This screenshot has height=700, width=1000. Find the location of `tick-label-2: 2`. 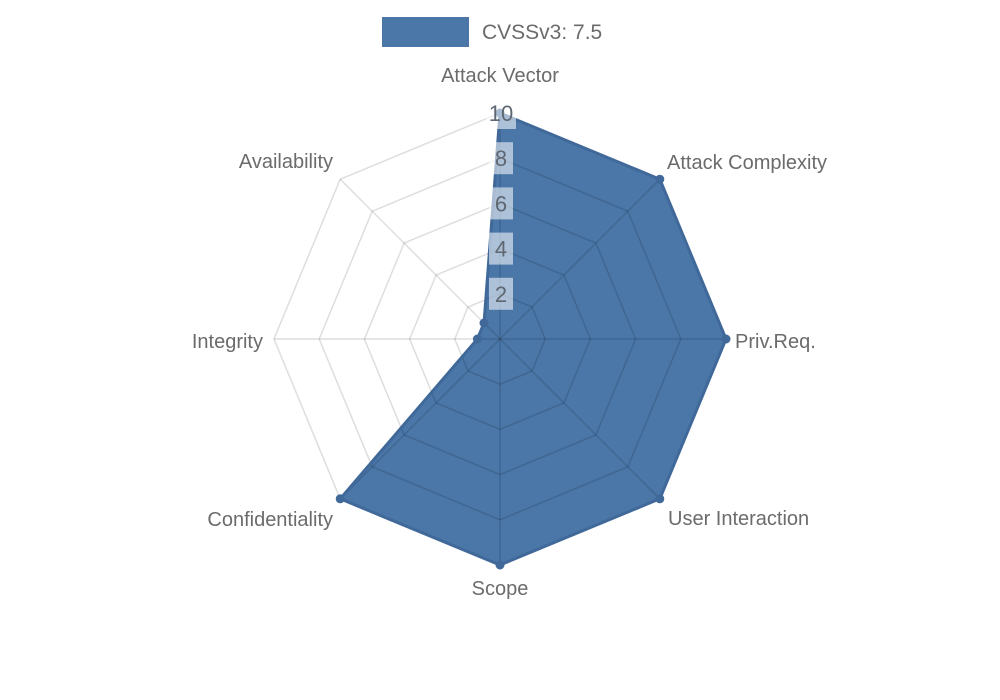

tick-label-2: 2 is located at coordinates (501, 294).